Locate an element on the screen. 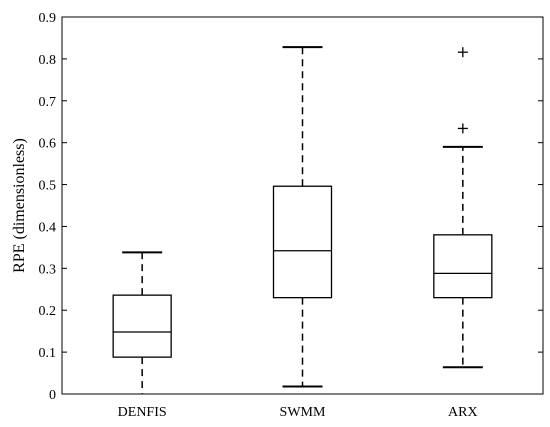 The height and width of the screenshot is (427, 550). box-denfis is located at coordinates (142, 322).